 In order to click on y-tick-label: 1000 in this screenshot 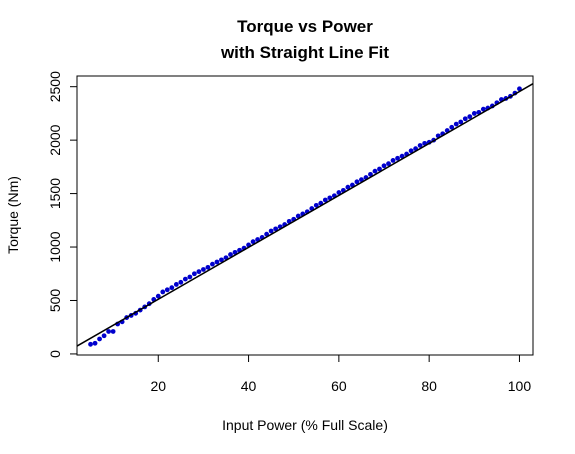, I will do `click(55, 246)`.